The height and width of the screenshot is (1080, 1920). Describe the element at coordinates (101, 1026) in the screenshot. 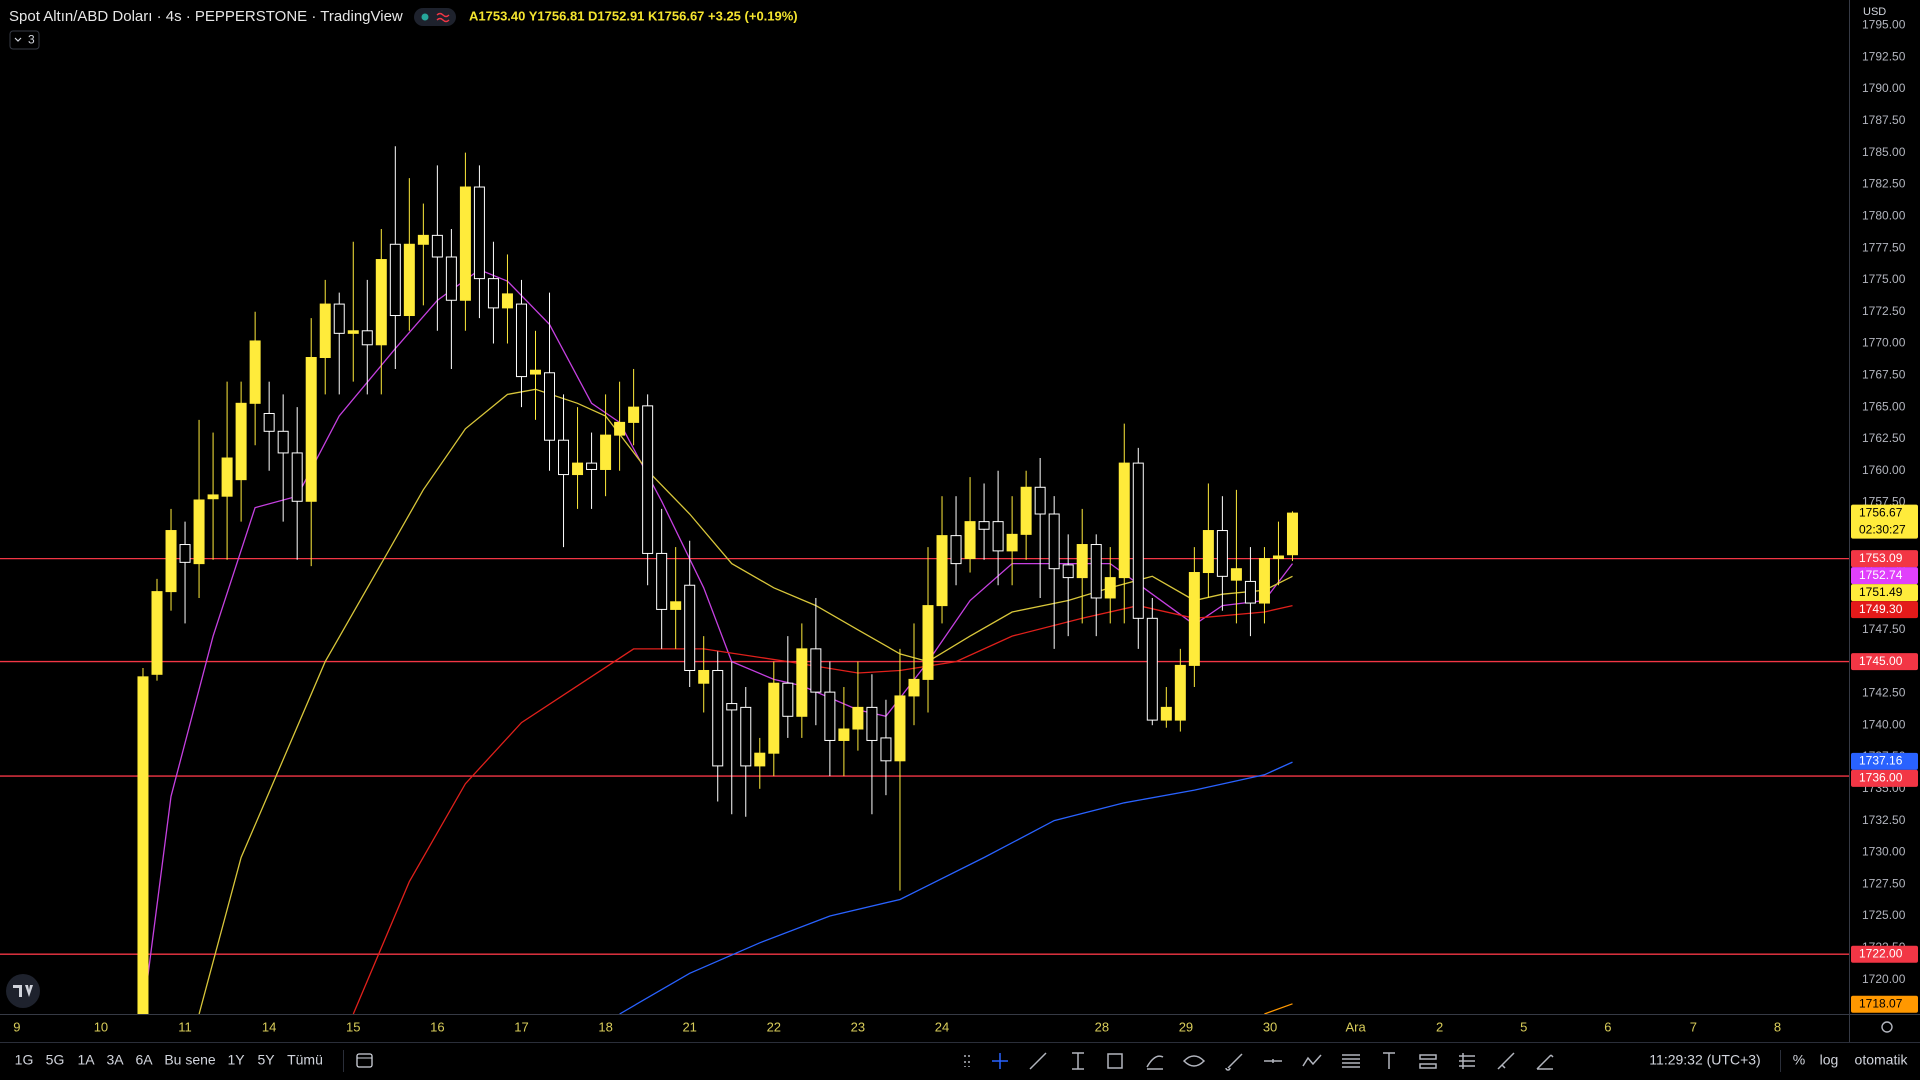

I see `x-tick-label: 10` at that location.